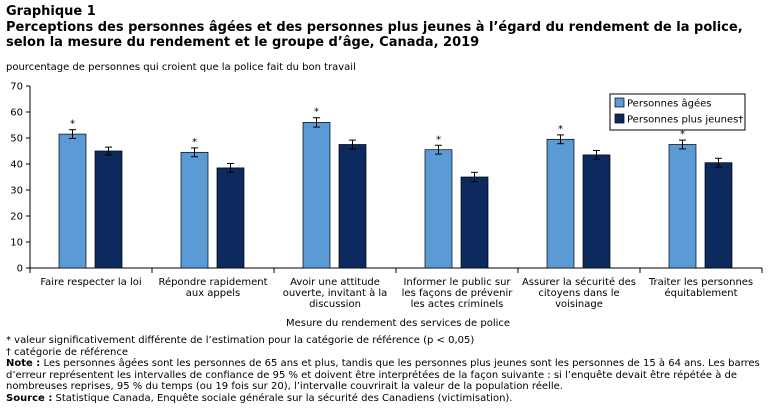 Image resolution: width=768 pixels, height=410 pixels. What do you see at coordinates (67, 352) in the screenshot?
I see `note-reference: † catégorie de référence` at bounding box center [67, 352].